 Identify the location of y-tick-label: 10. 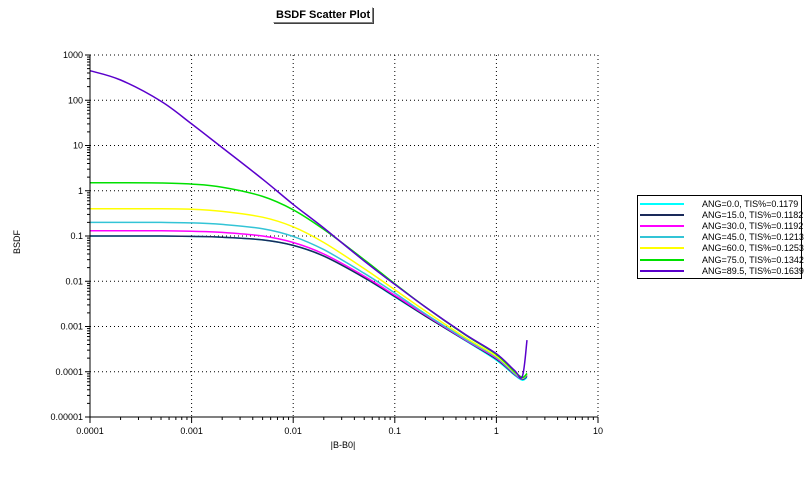
(78, 146).